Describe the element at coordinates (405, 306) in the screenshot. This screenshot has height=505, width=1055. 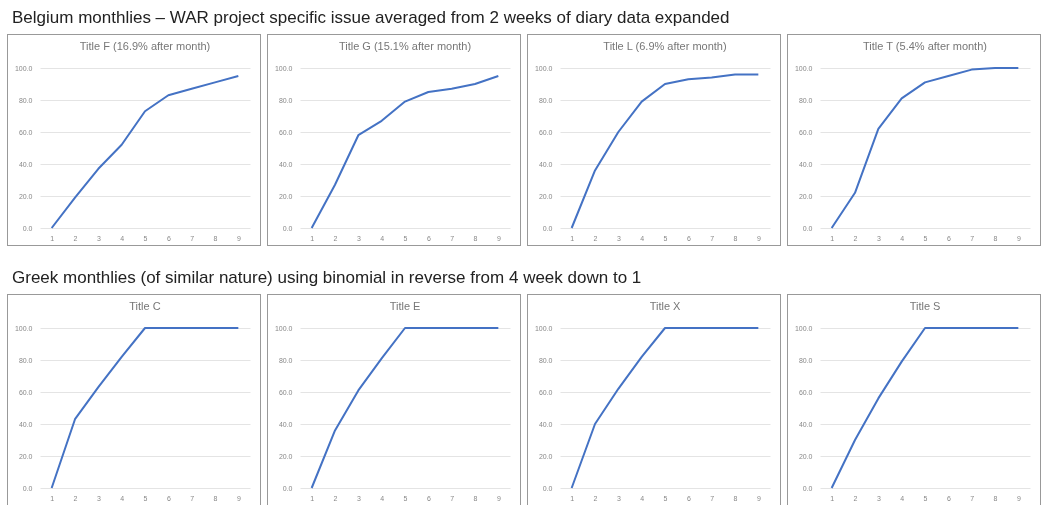
I see `chart-title: Title E` at that location.